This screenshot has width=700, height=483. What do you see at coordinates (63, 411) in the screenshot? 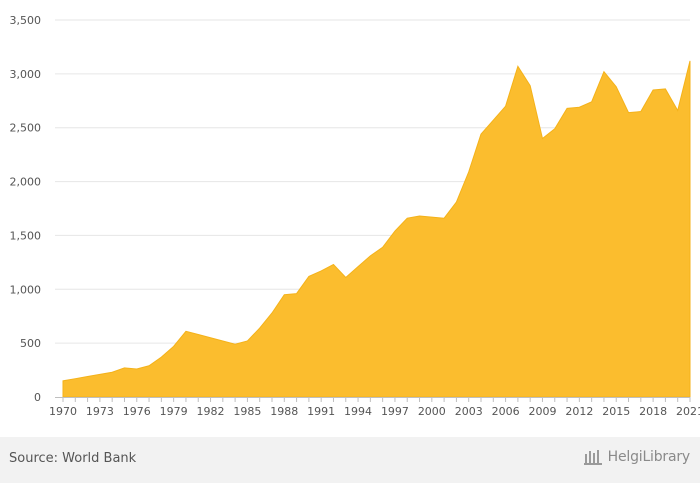
I see `x-tick-label: 1970` at bounding box center [63, 411].